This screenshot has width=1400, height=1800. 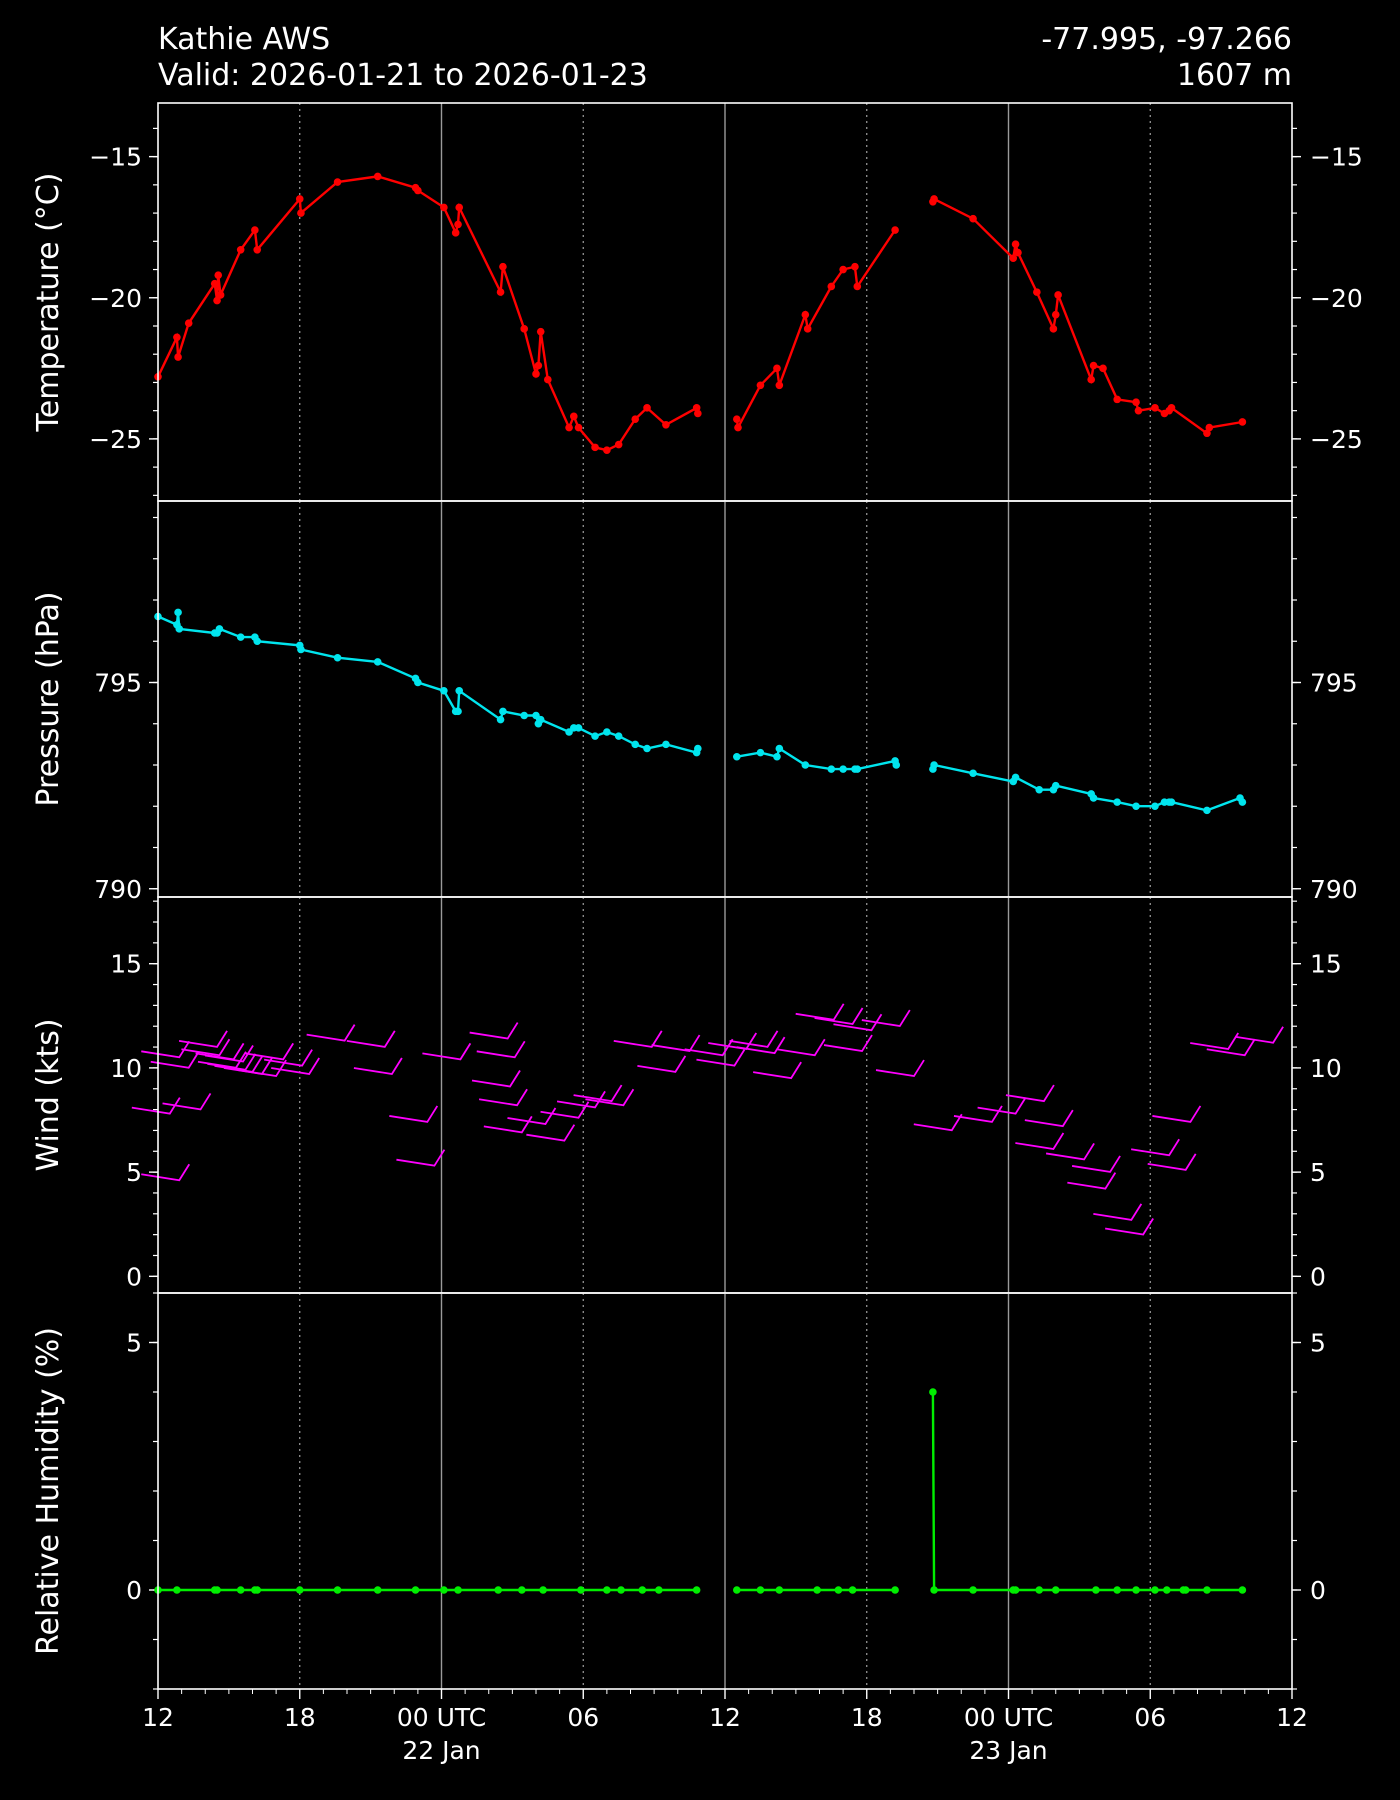 I want to click on y-axis-label: Pressure (hPa), so click(x=48, y=698).